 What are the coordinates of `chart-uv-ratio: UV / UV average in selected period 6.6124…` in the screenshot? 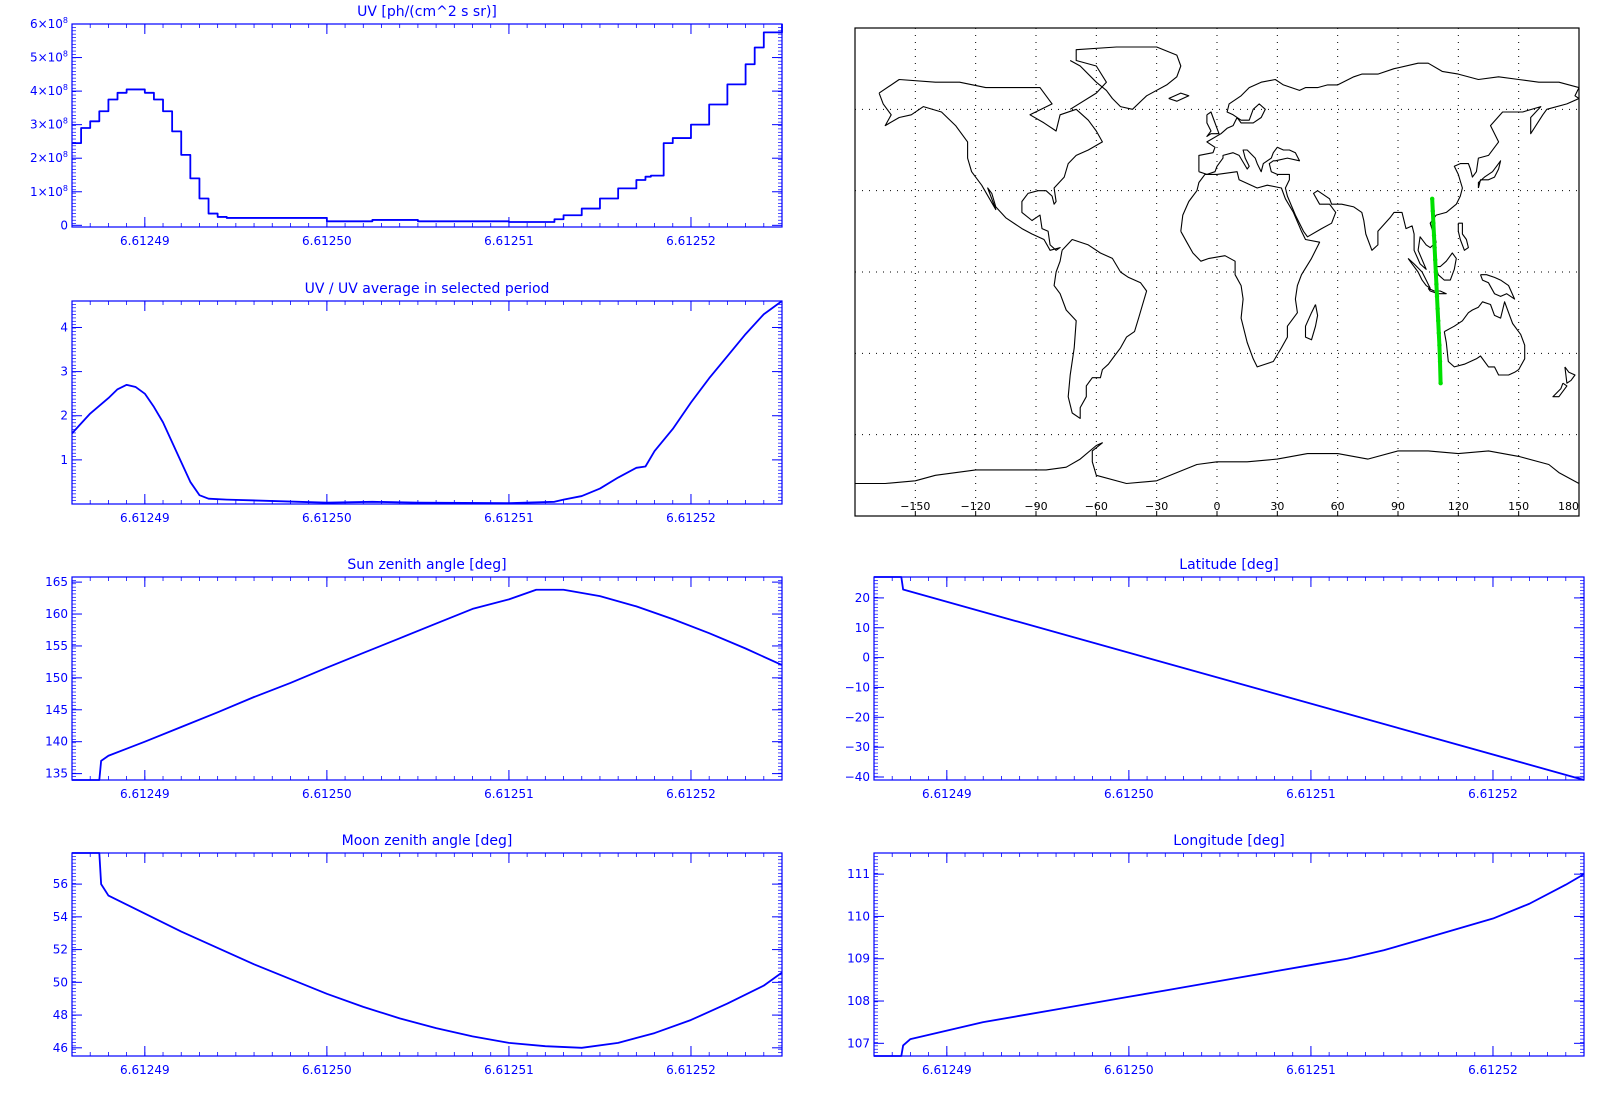 It's located at (421, 403).